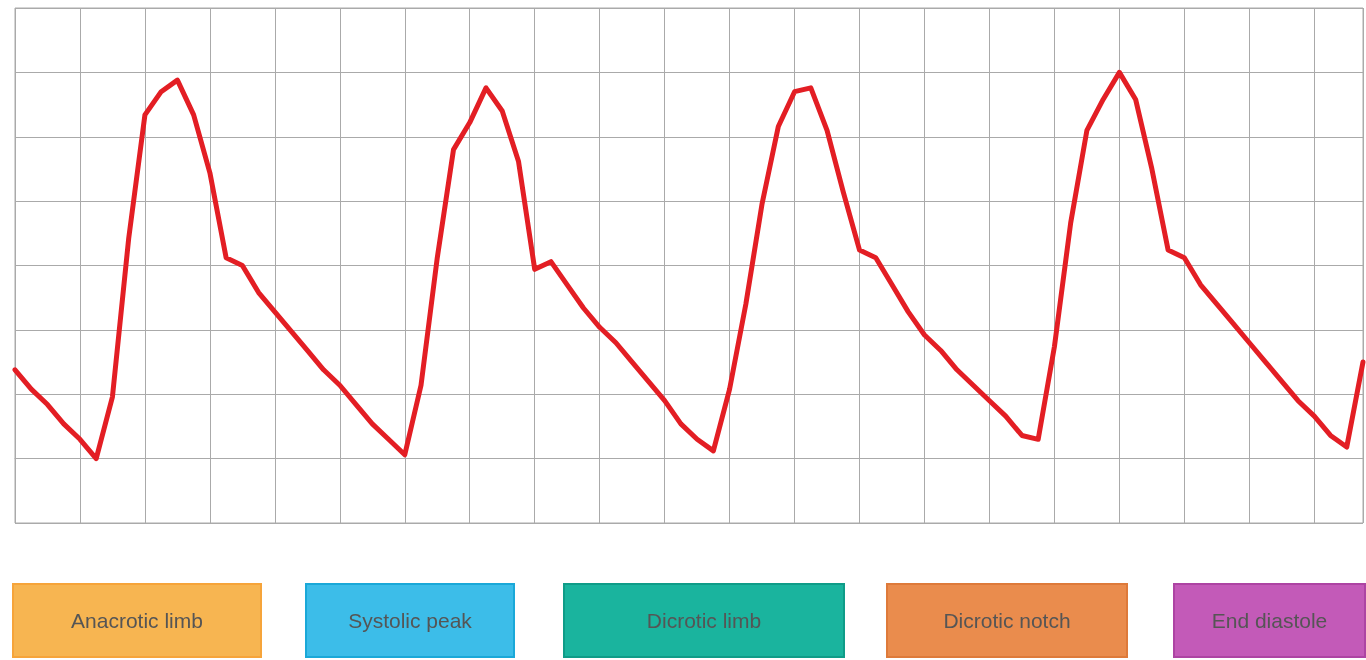 Image resolution: width=1366 pixels, height=660 pixels. Describe the element at coordinates (1007, 620) in the screenshot. I see `text: Dicrotic notch` at that location.